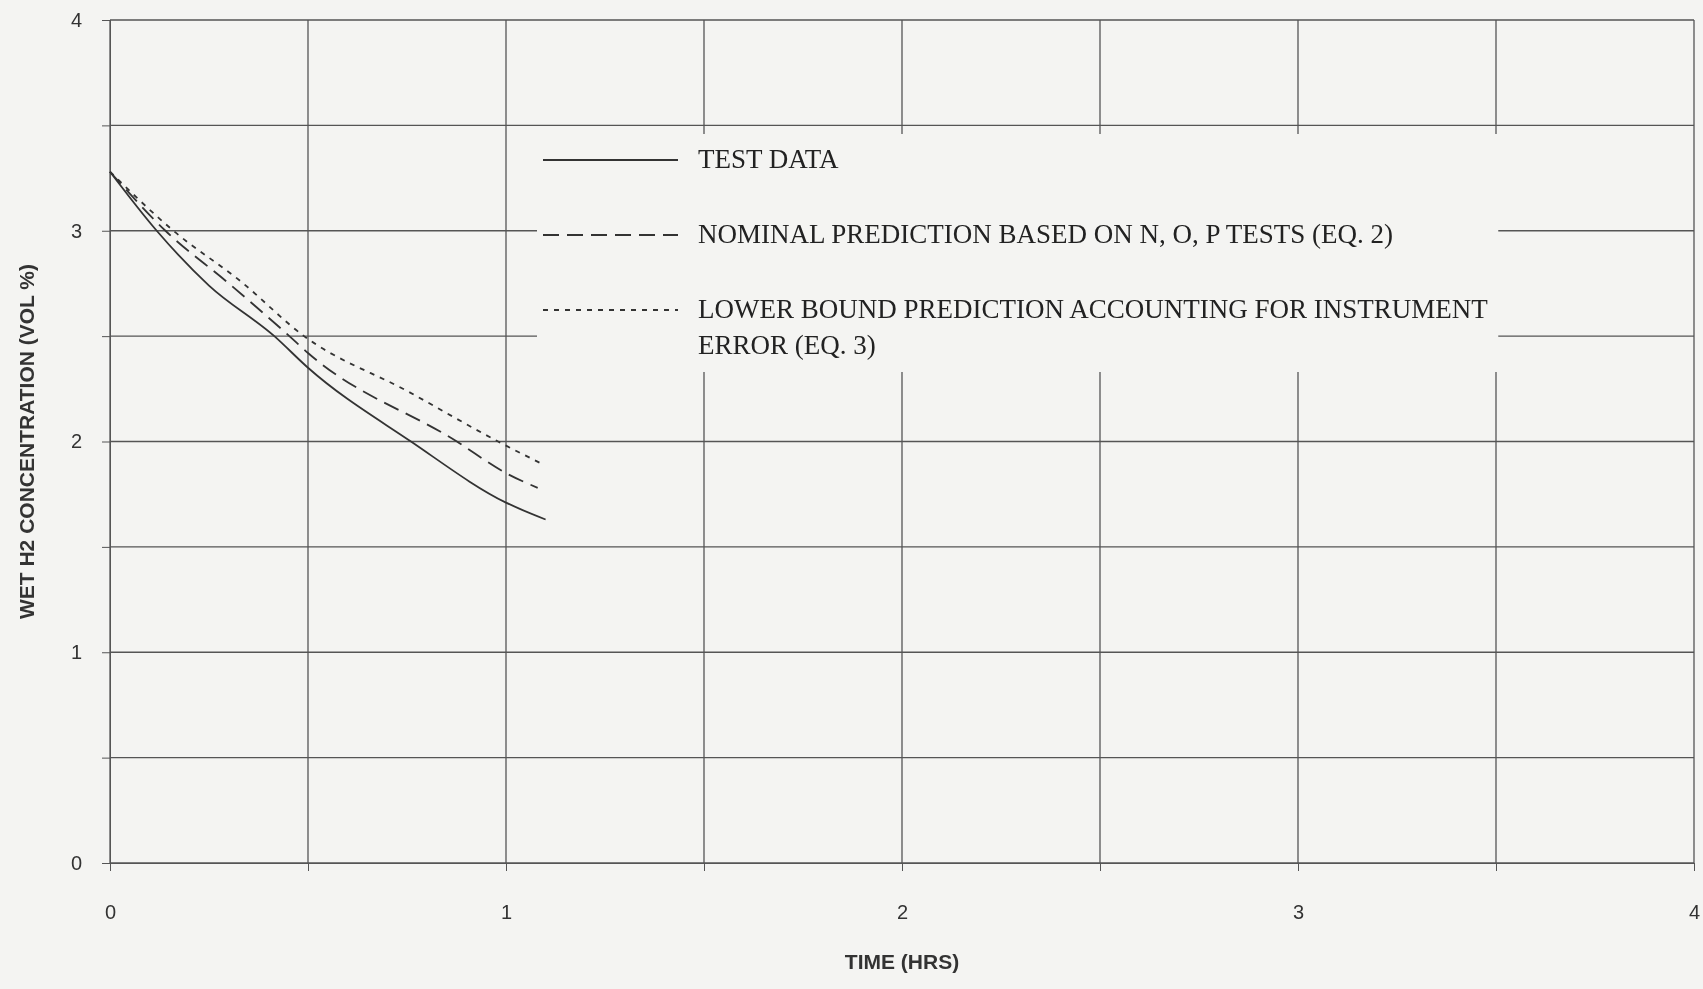 The image size is (1703, 989). Describe the element at coordinates (76, 441) in the screenshot. I see `y-tick-label: 2` at that location.